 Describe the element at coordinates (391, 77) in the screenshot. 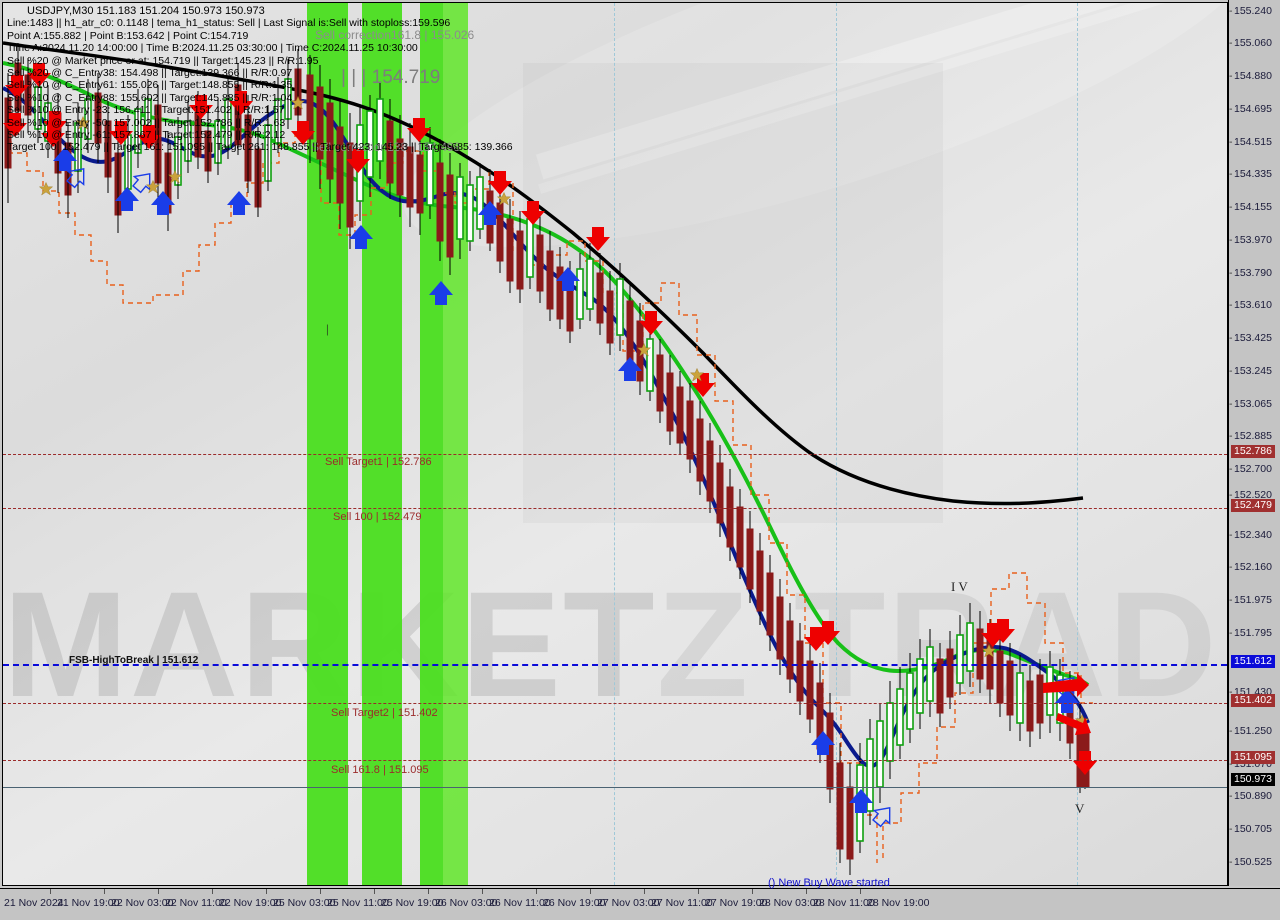

I see `float-label-entry-price: | | | 154.719` at that location.